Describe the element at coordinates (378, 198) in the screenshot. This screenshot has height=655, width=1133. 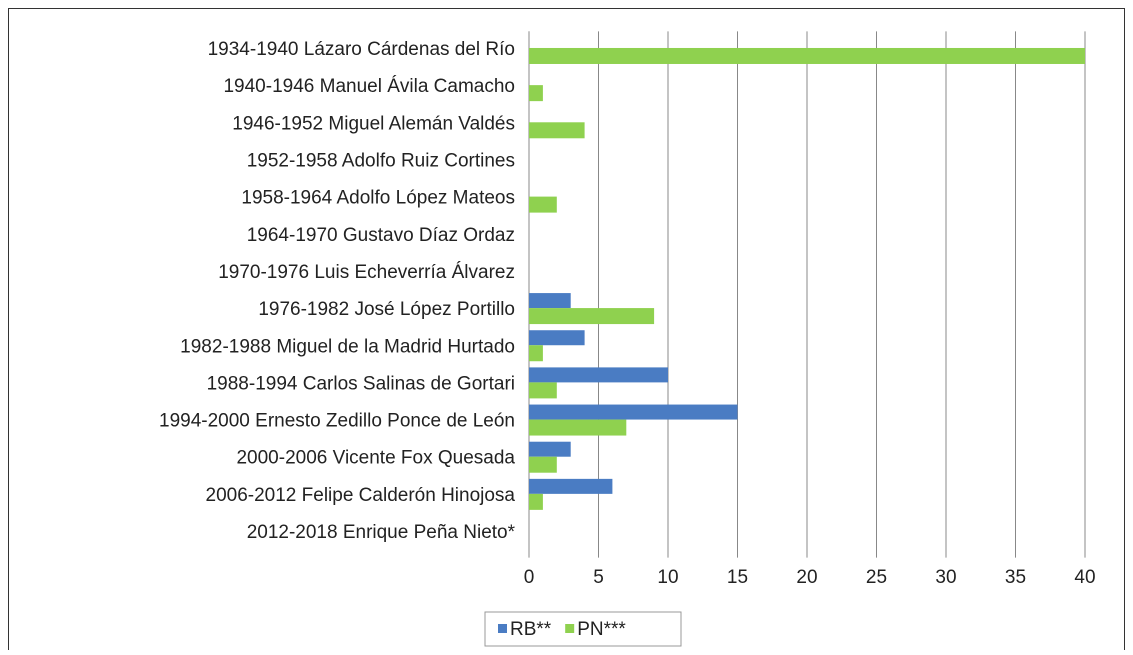
I see `y-tick-label: 1958-1964 Adolfo López Mateos` at that location.